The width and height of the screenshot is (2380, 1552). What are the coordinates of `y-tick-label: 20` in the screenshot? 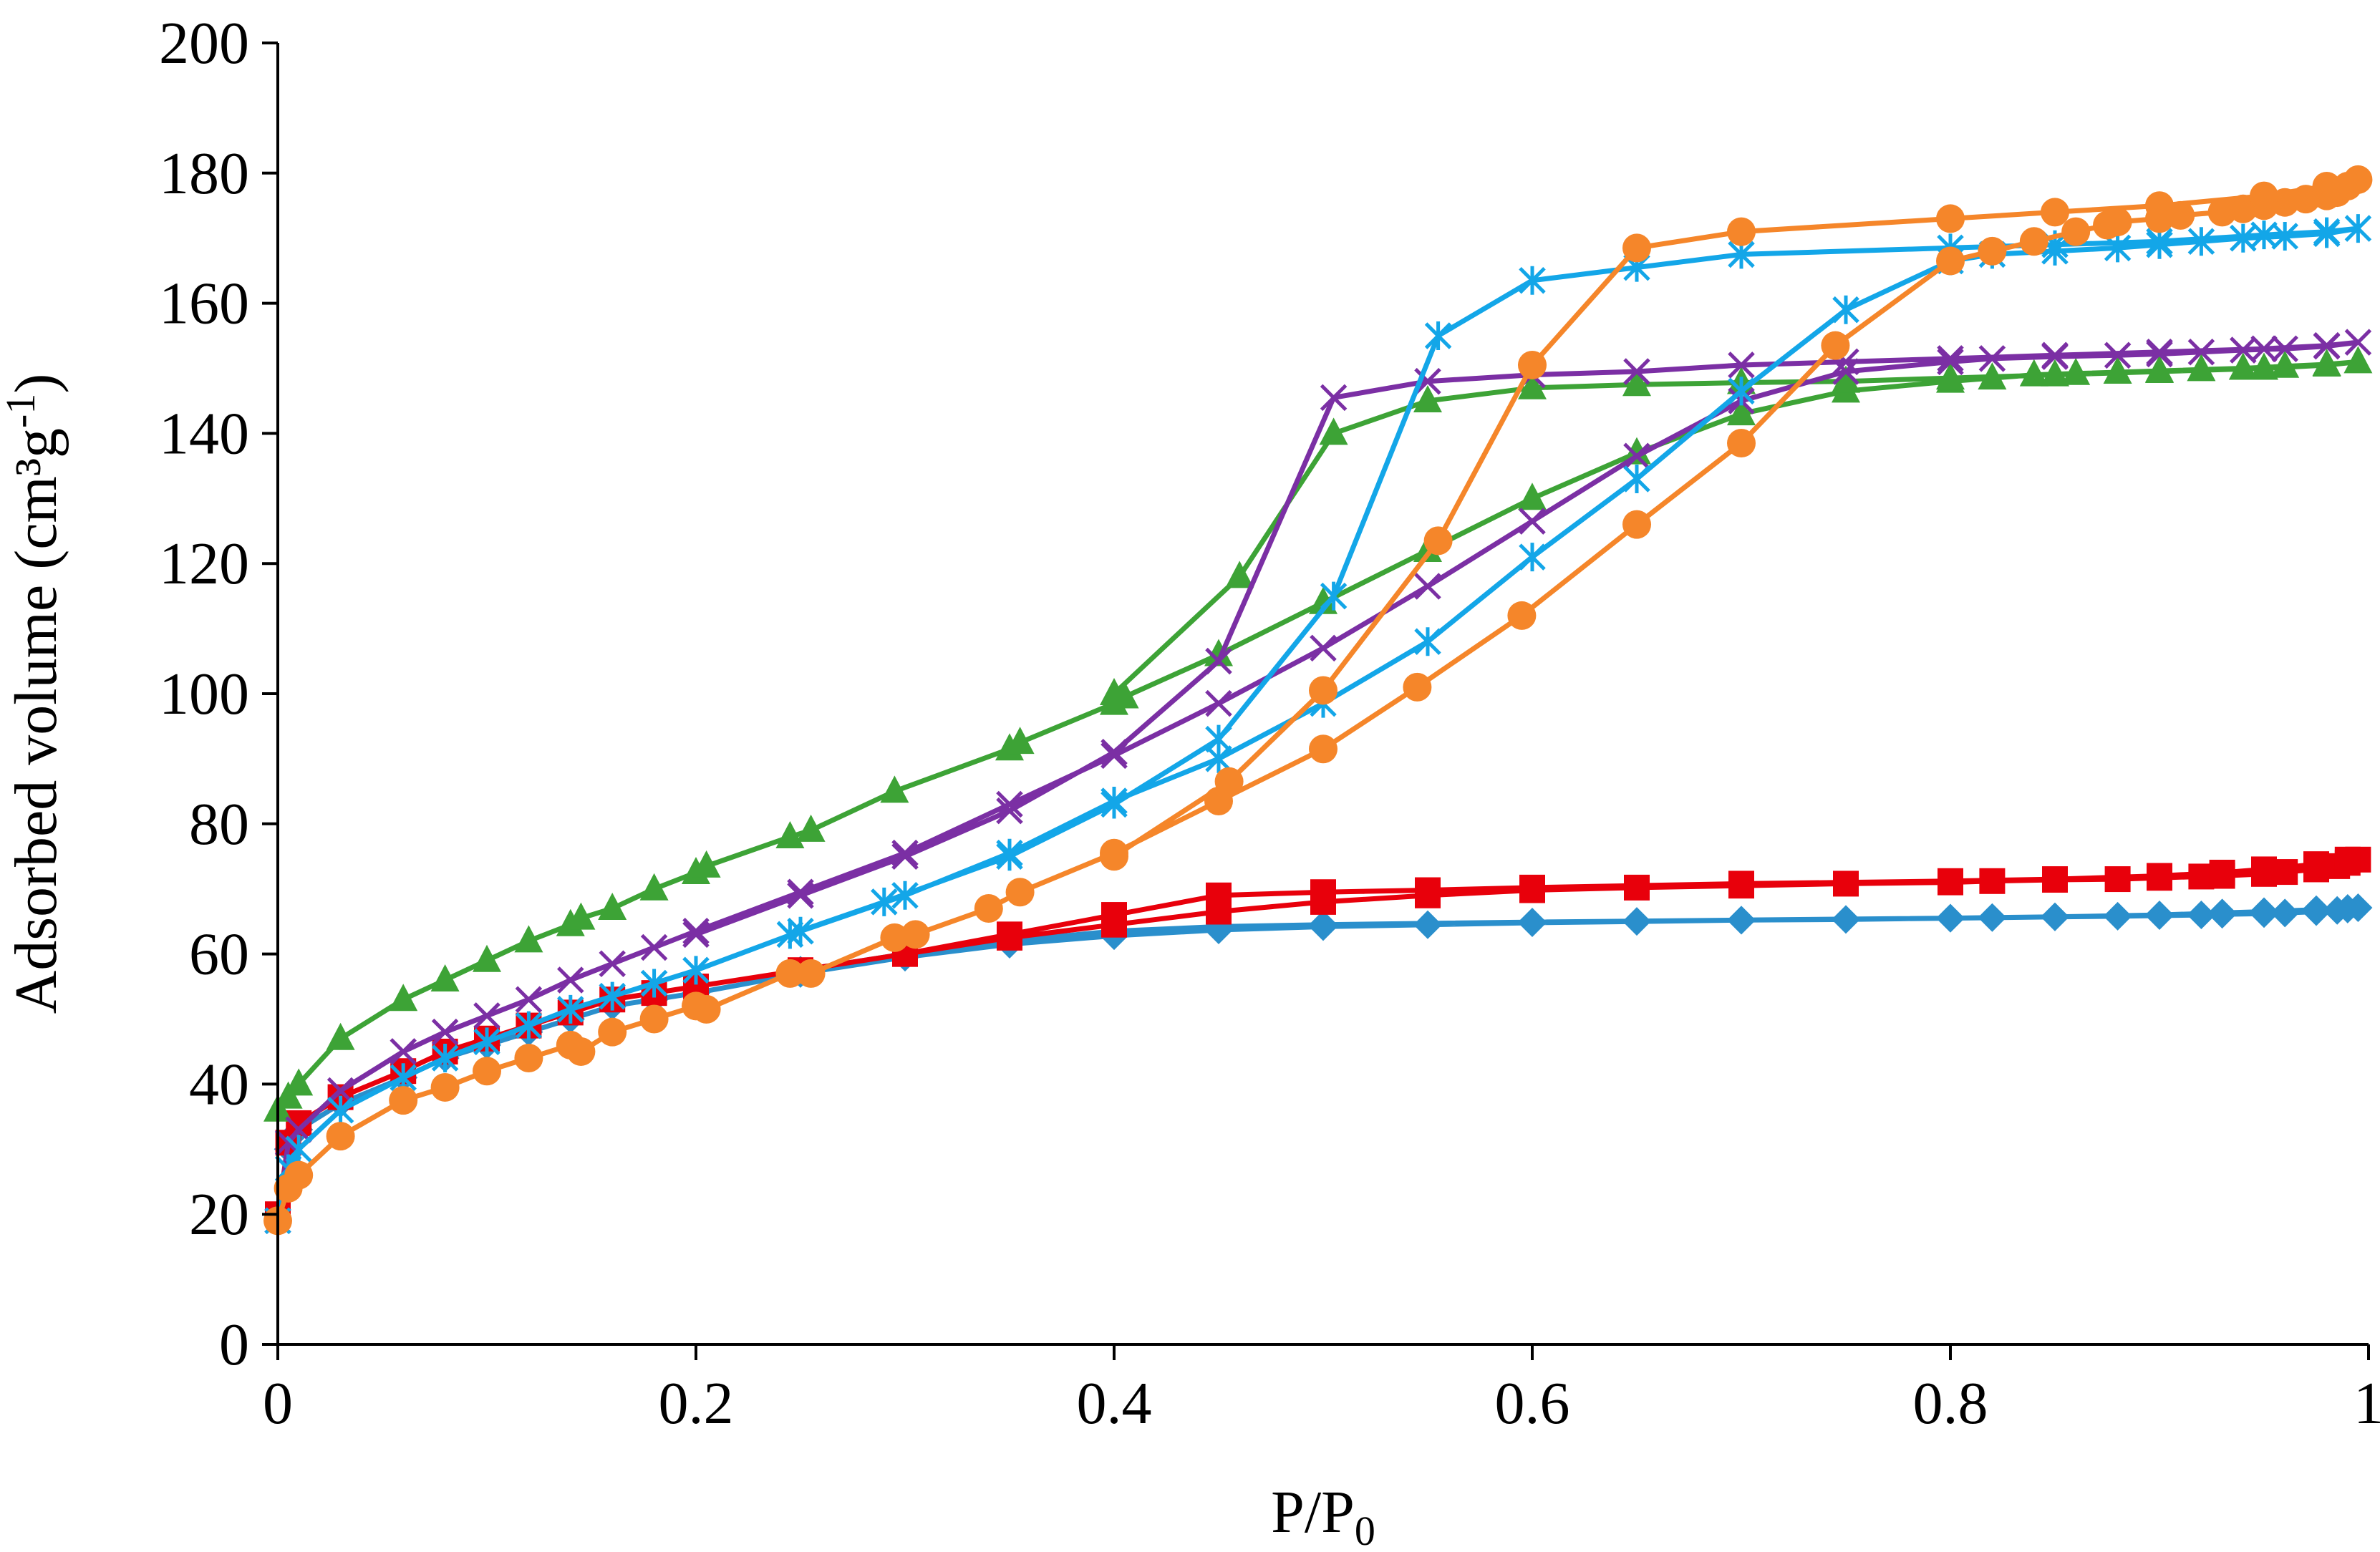 It's located at (219, 1214).